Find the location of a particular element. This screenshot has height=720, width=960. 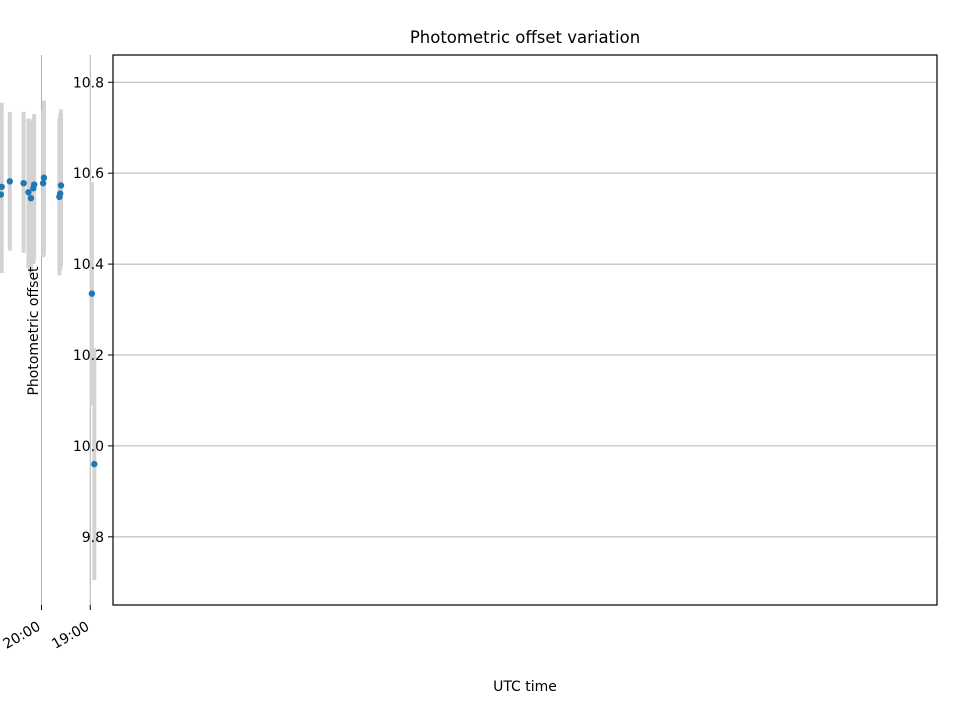

y-axis-ticks: 9.8 10.0 10.2 10.4 10.6 10.8 is located at coordinates (93, 310).